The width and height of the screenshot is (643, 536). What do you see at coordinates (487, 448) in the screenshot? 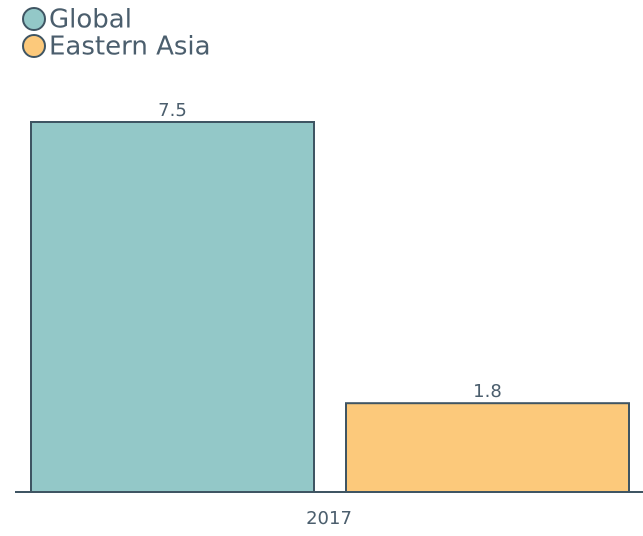
I see `bar` at bounding box center [487, 448].